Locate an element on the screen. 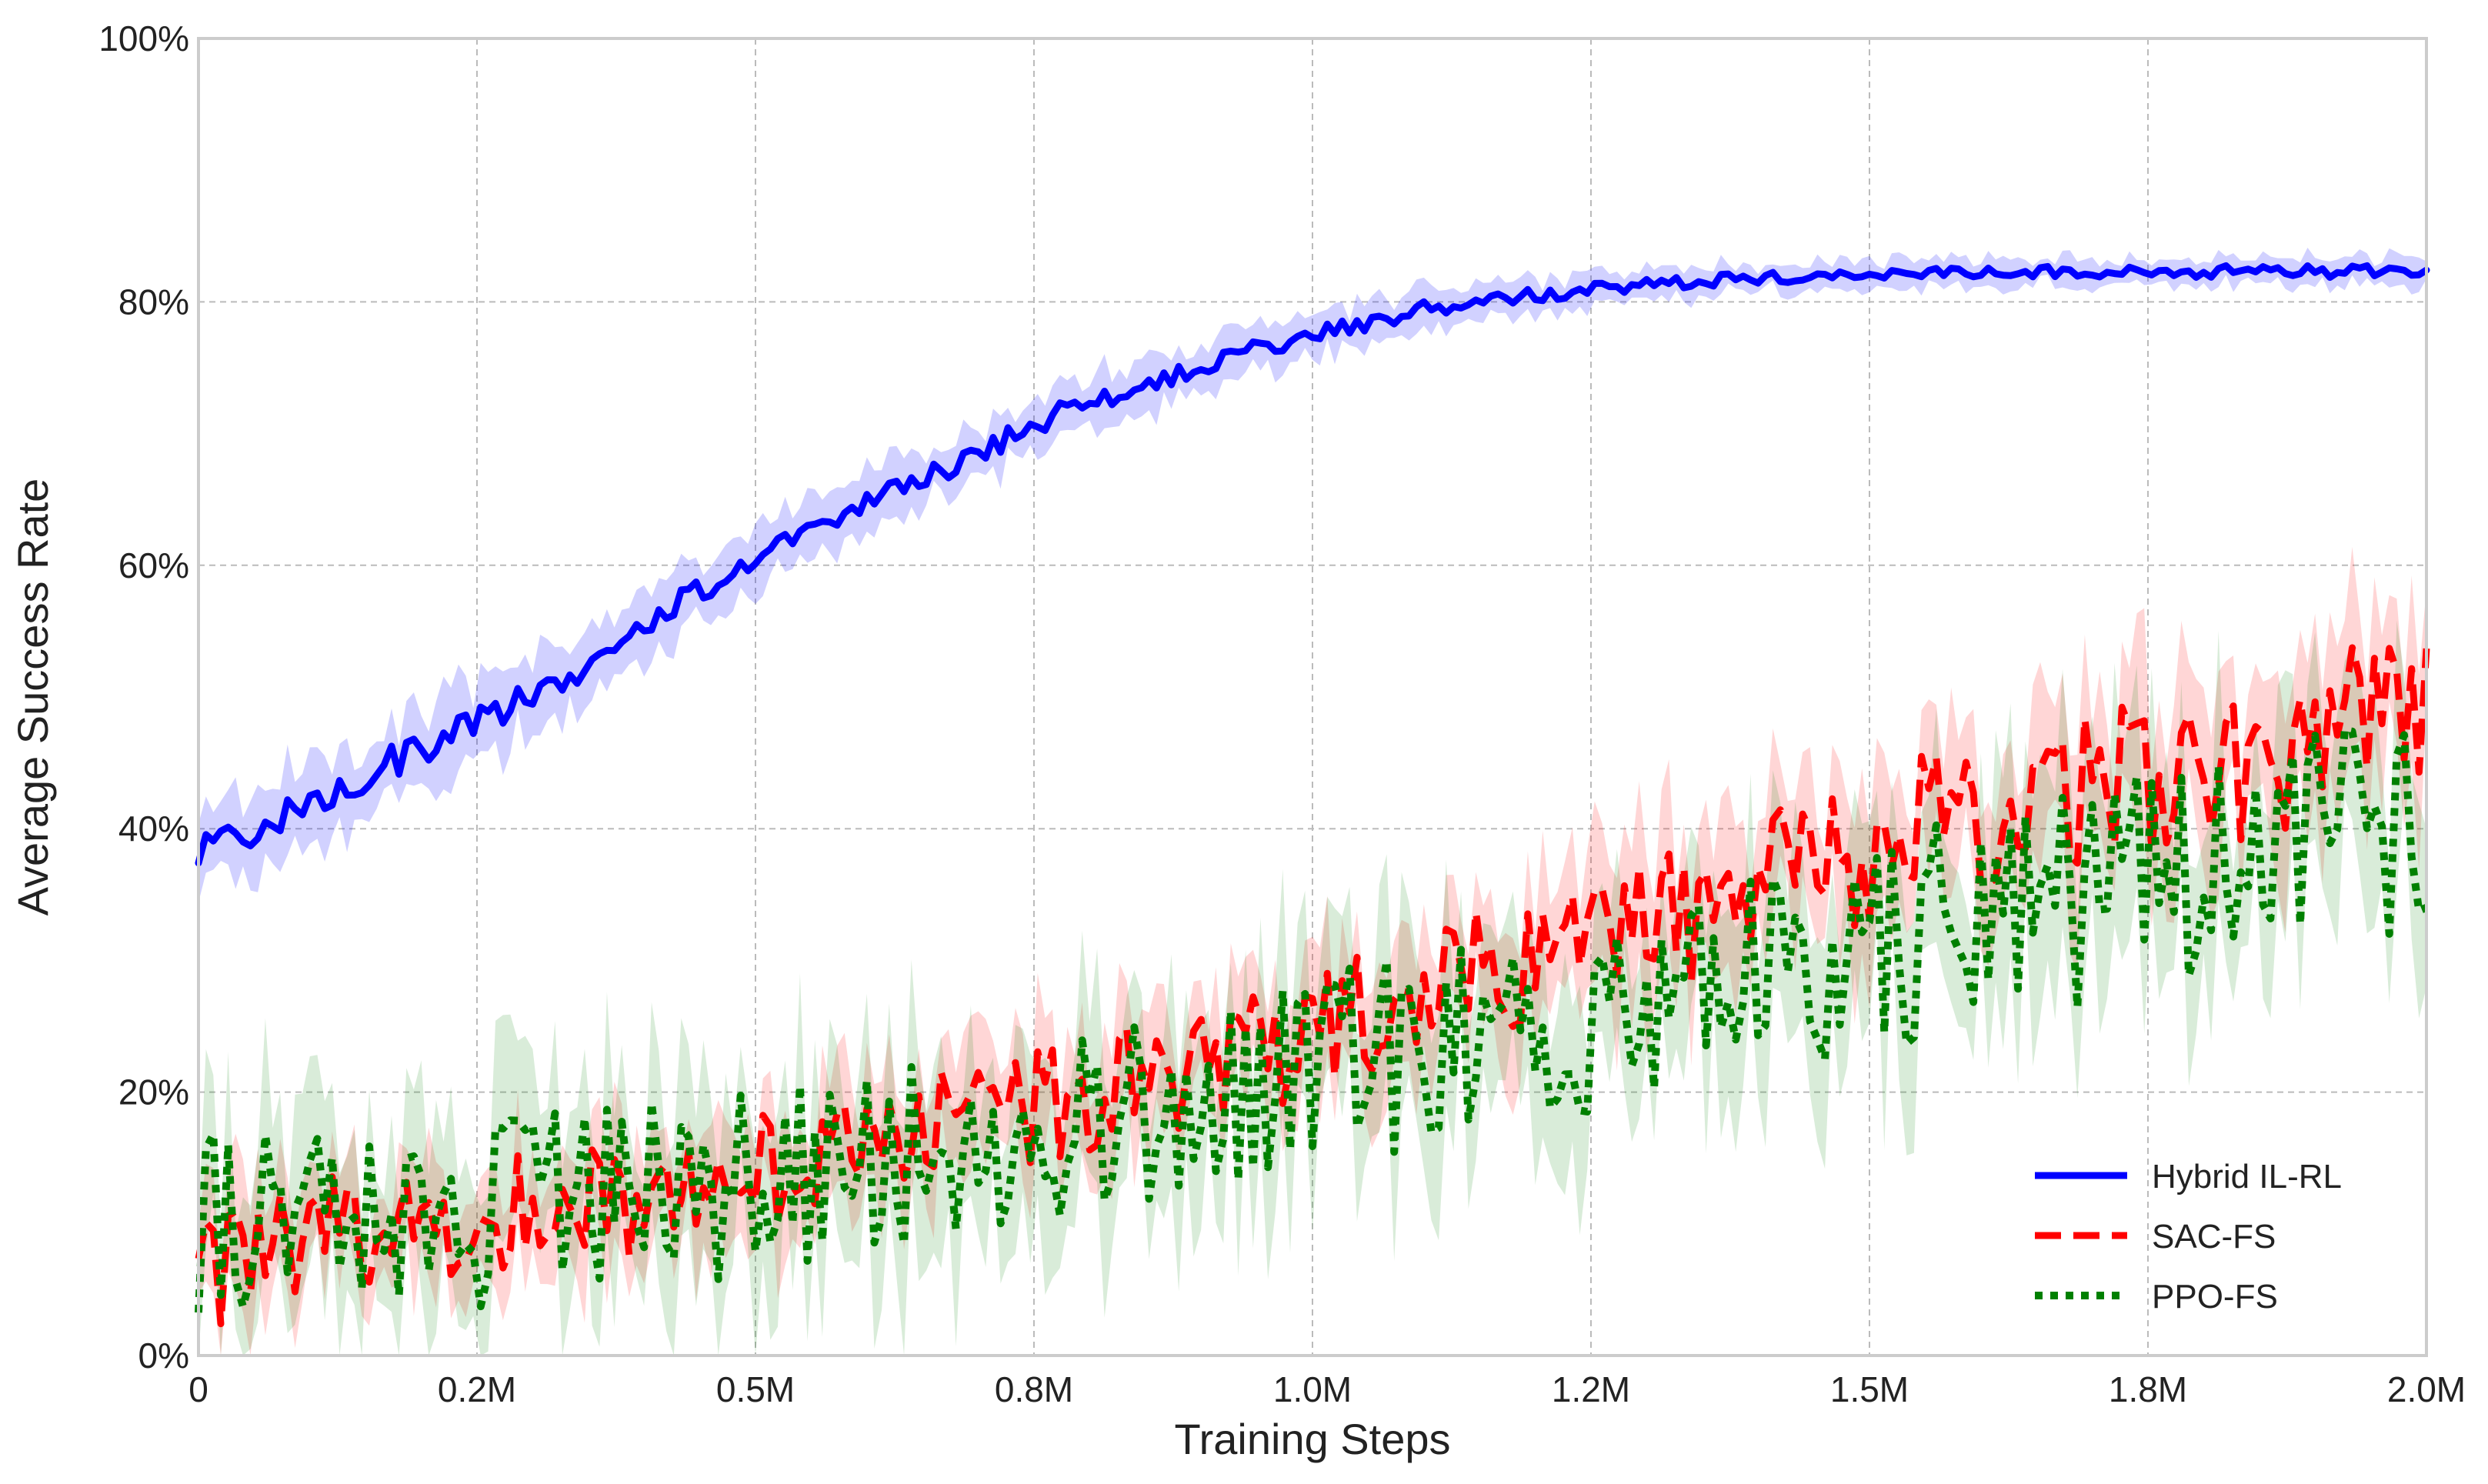 This screenshot has height=1484, width=2488. x-tick-label-8: 2.0M is located at coordinates (2426, 1389).